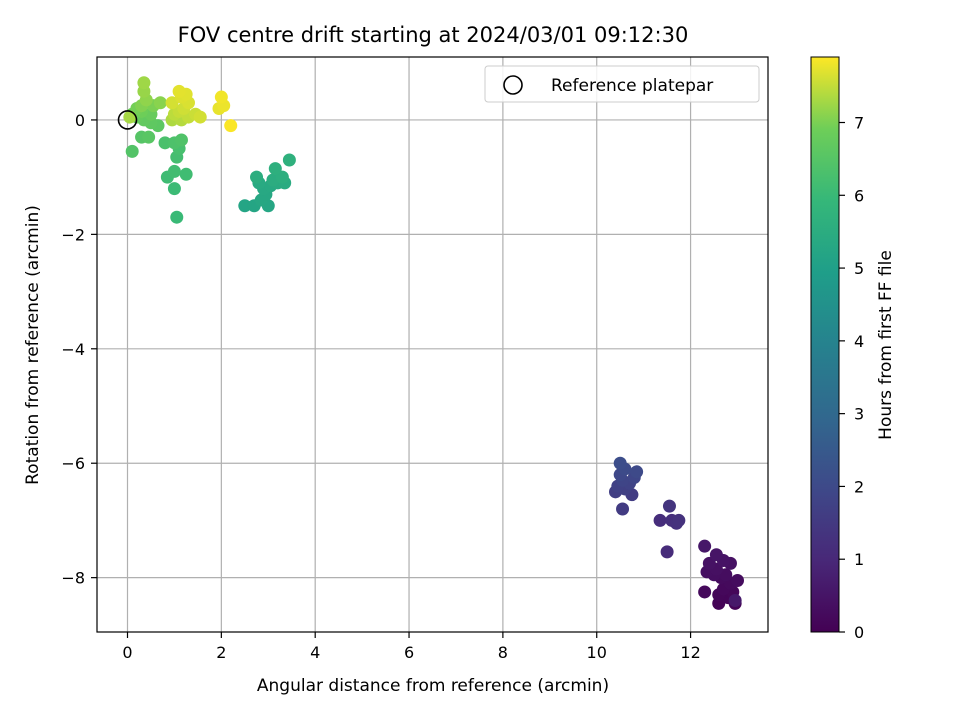  I want to click on x-tick-label: 6, so click(409, 652).